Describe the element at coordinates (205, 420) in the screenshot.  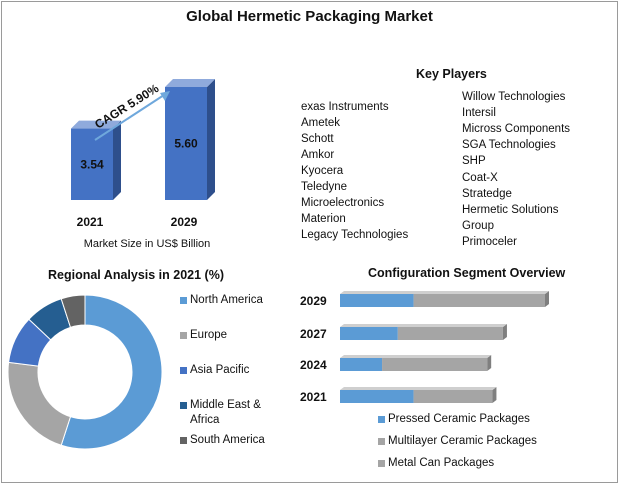
I see `legend-africa: Africa` at that location.